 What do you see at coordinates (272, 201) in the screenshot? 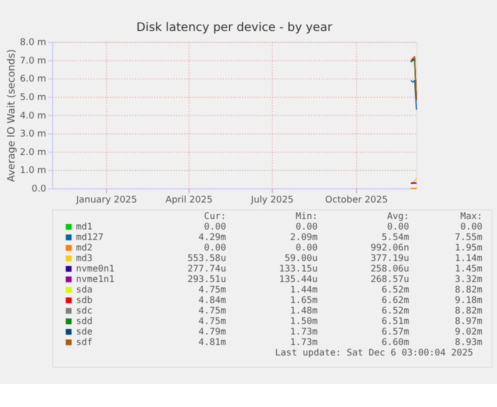
I see `x-tick-label: July 2025` at bounding box center [272, 201].